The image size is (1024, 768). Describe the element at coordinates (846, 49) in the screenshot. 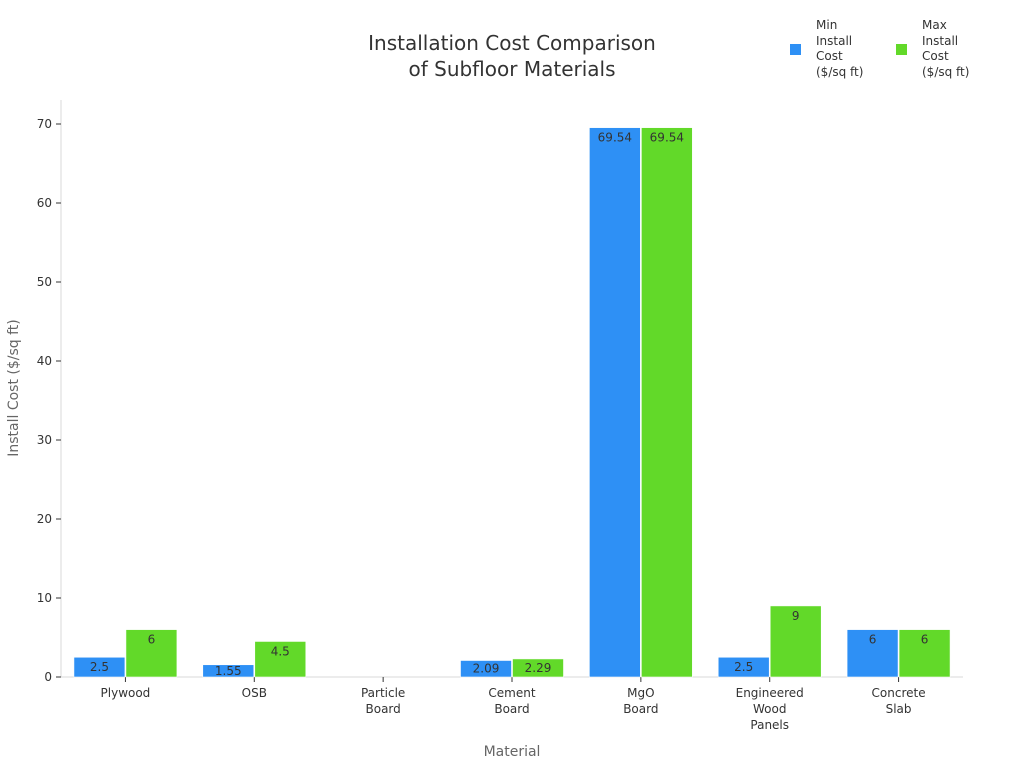

I see `legend-label-min: Min Install Cost ($/sq ft)` at that location.